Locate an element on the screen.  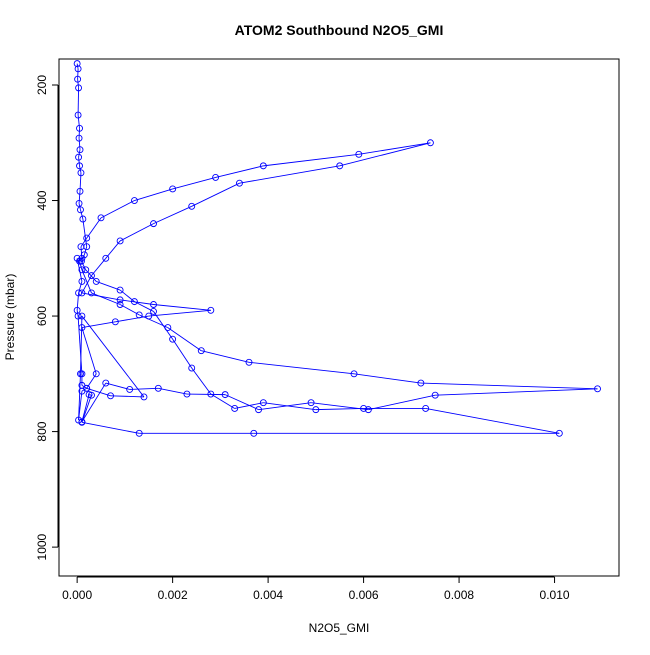
x-tick-label: 0.006 is located at coordinates (364, 595).